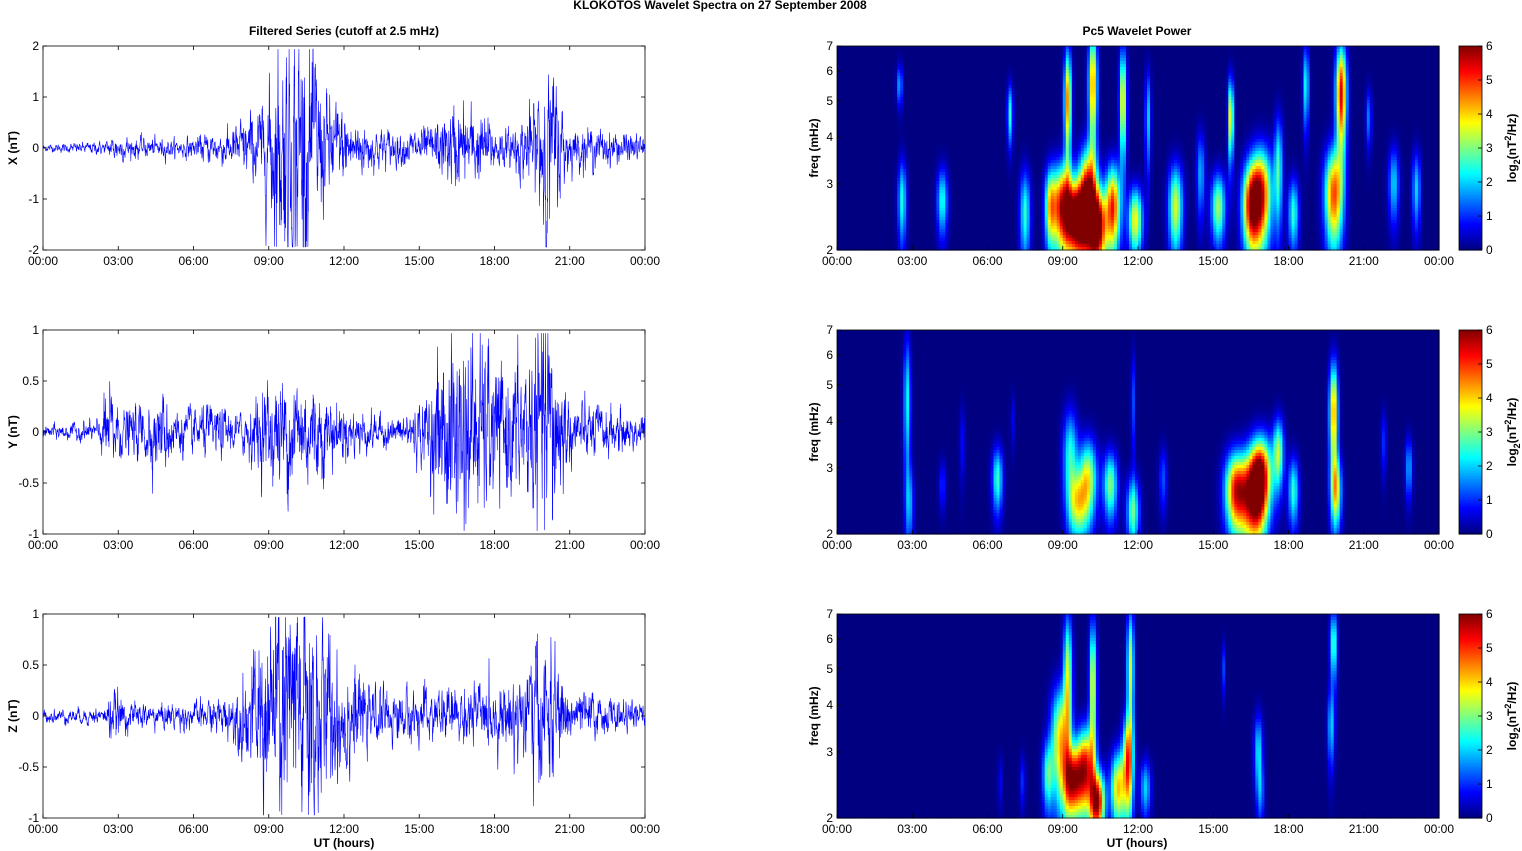 The height and width of the screenshot is (851, 1522). Describe the element at coordinates (494, 545) in the screenshot. I see `x-tick-label: 18:00` at that location.